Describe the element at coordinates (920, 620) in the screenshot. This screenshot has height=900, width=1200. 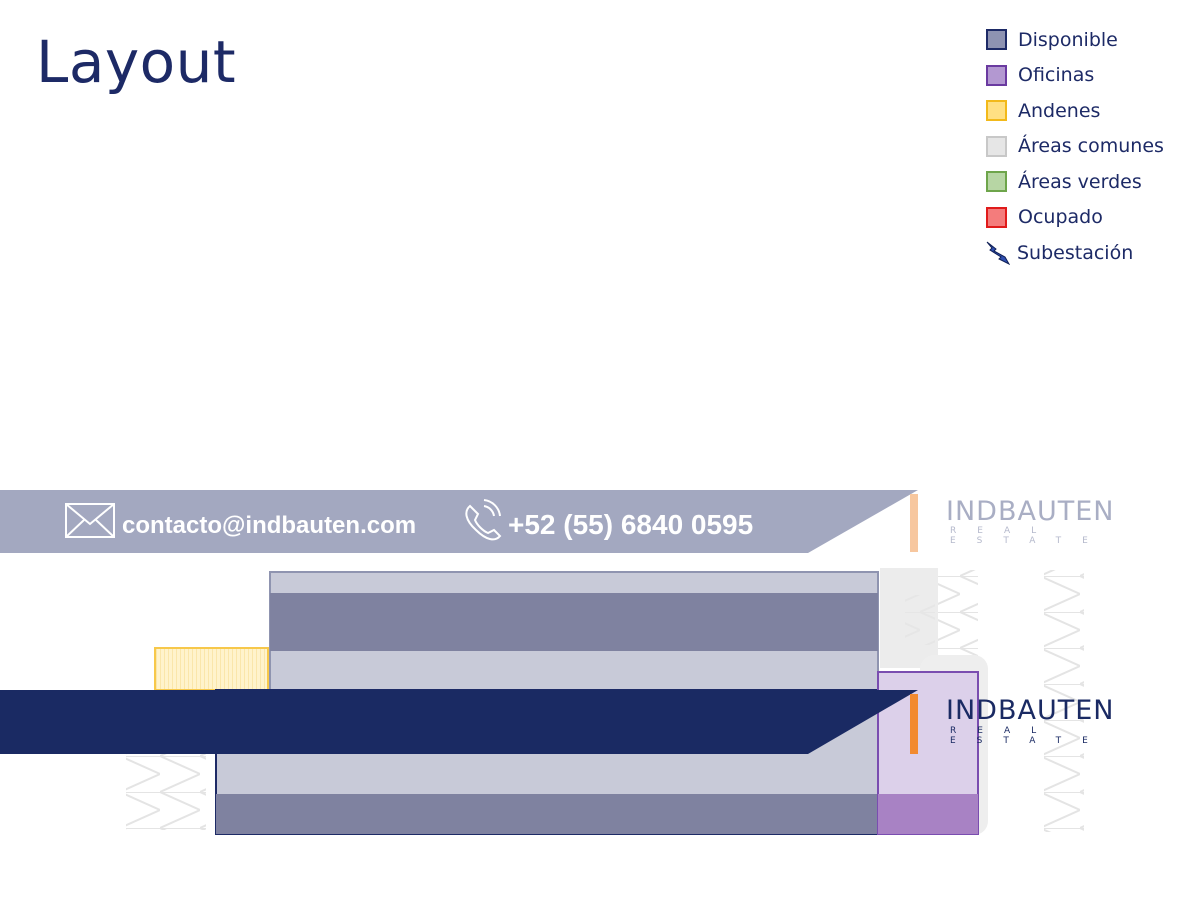
I see `common-area-stairs` at that location.